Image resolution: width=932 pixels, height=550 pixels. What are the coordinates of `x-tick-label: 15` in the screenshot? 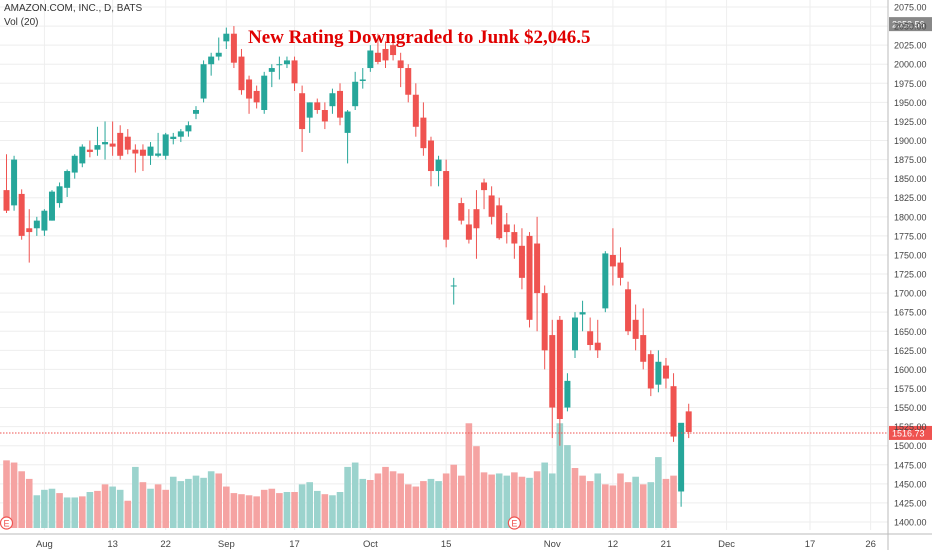 It's located at (446, 544).